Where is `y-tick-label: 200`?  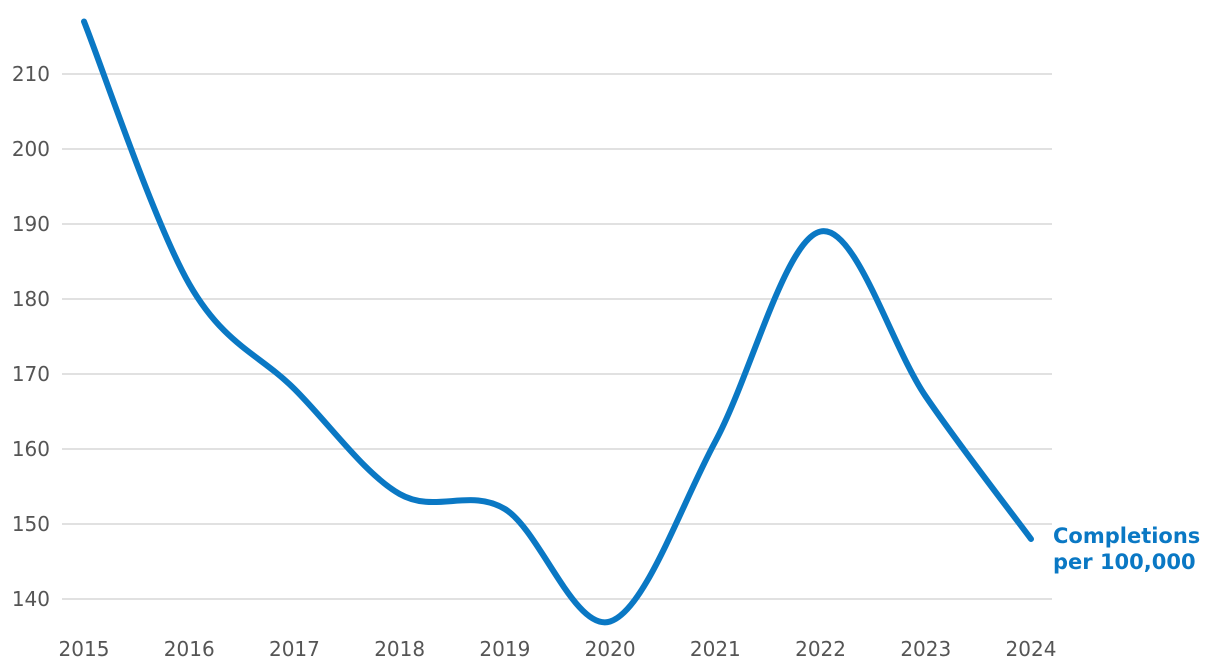 y-tick-label: 200 is located at coordinates (31, 149).